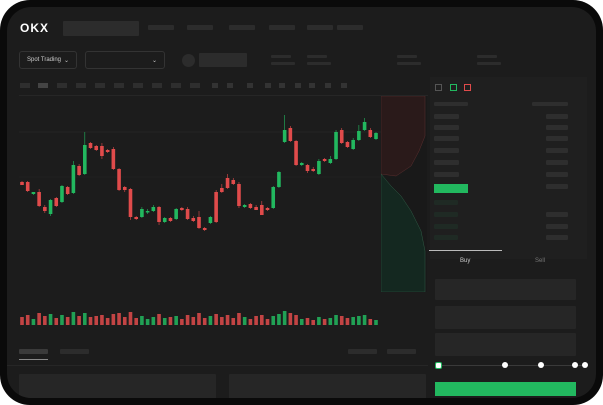 This screenshot has width=603, height=405. Describe the element at coordinates (66, 60) in the screenshot. I see `chevron-down-icon: ⌄` at that location.